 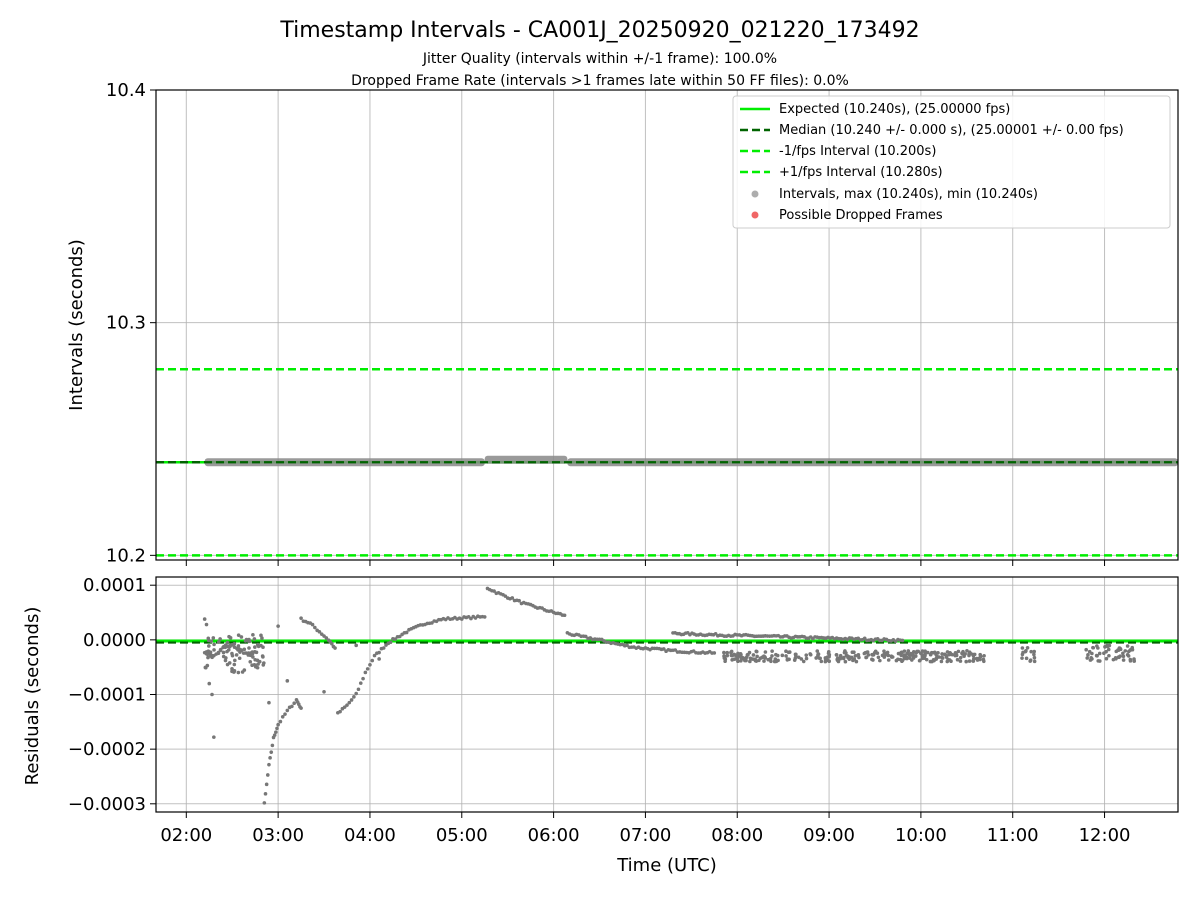 I want to click on legend-entry-minus-fps: -1/fps Interval (10.200s), so click(x=857, y=151).